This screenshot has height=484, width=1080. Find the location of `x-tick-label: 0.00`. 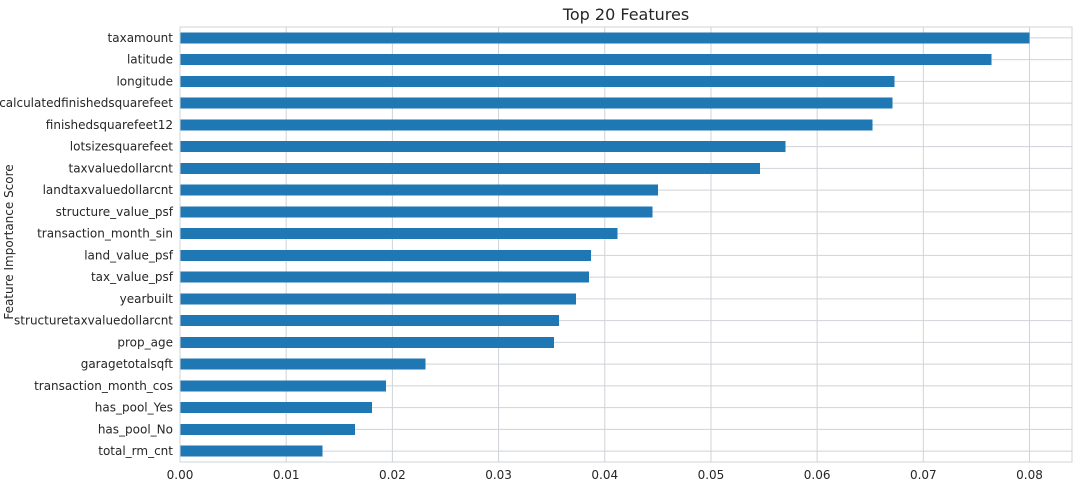

x-tick-label: 0.00 is located at coordinates (180, 475).